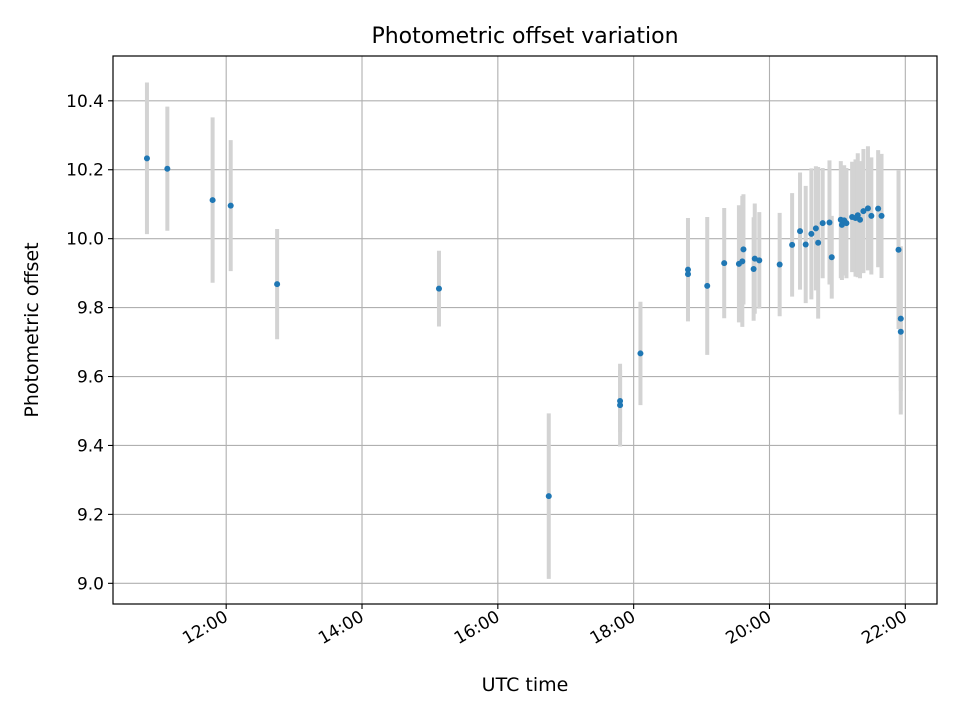 The height and width of the screenshot is (720, 960). Describe the element at coordinates (90, 378) in the screenshot. I see `y-tick-label: 9.6` at that location.